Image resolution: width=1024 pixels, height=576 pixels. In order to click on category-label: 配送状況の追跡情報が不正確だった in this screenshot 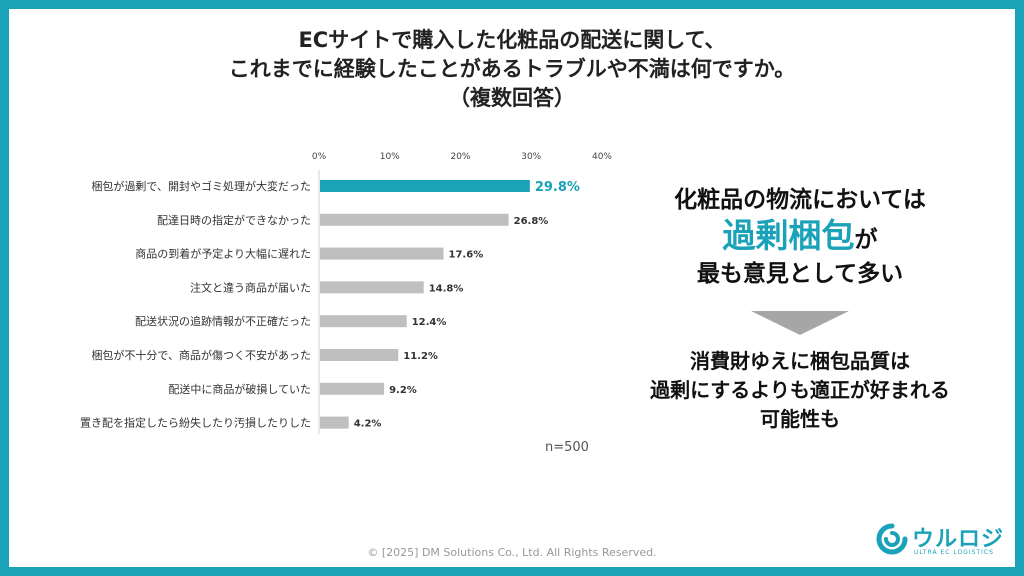, I will do `click(223, 321)`.